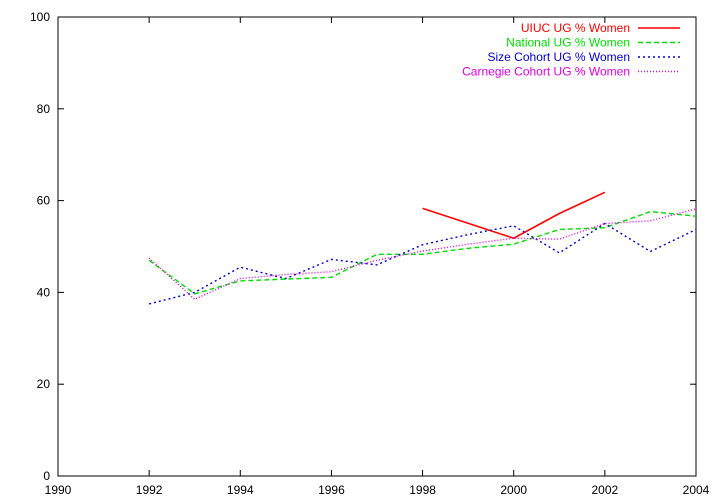 The width and height of the screenshot is (720, 504). Describe the element at coordinates (44, 109) in the screenshot. I see `y-tick-label: 80` at that location.